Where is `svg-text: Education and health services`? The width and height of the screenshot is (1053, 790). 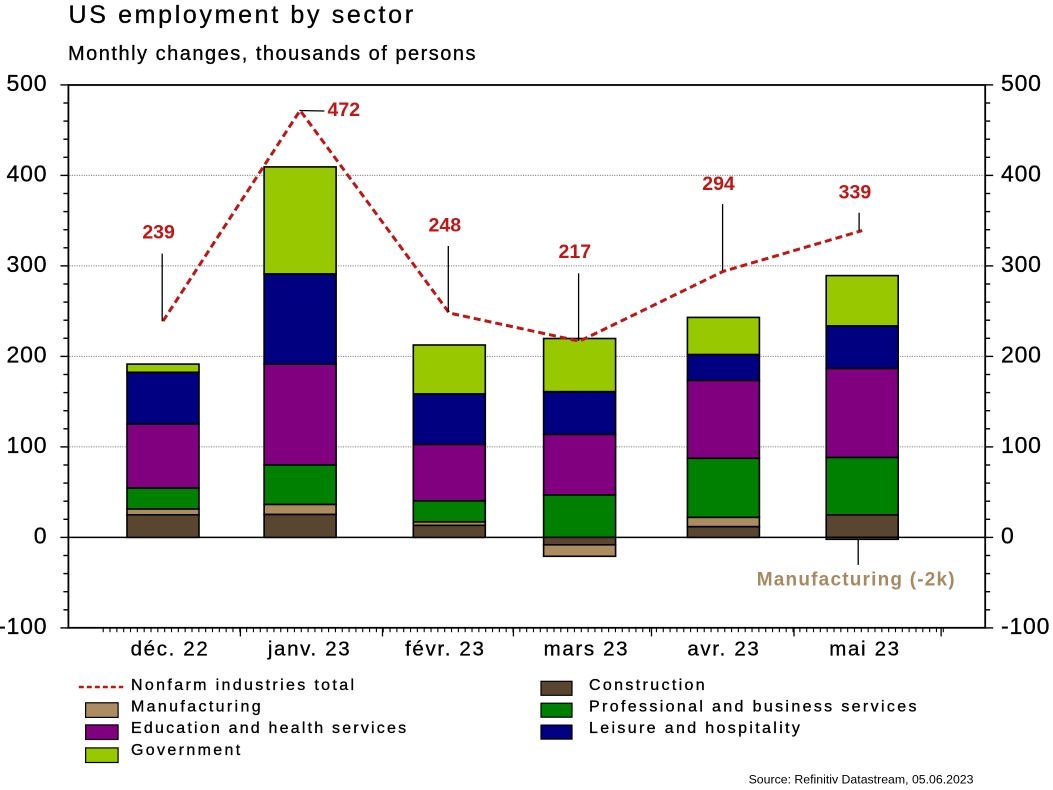 svg-text: Education and health services is located at coordinates (269, 728).